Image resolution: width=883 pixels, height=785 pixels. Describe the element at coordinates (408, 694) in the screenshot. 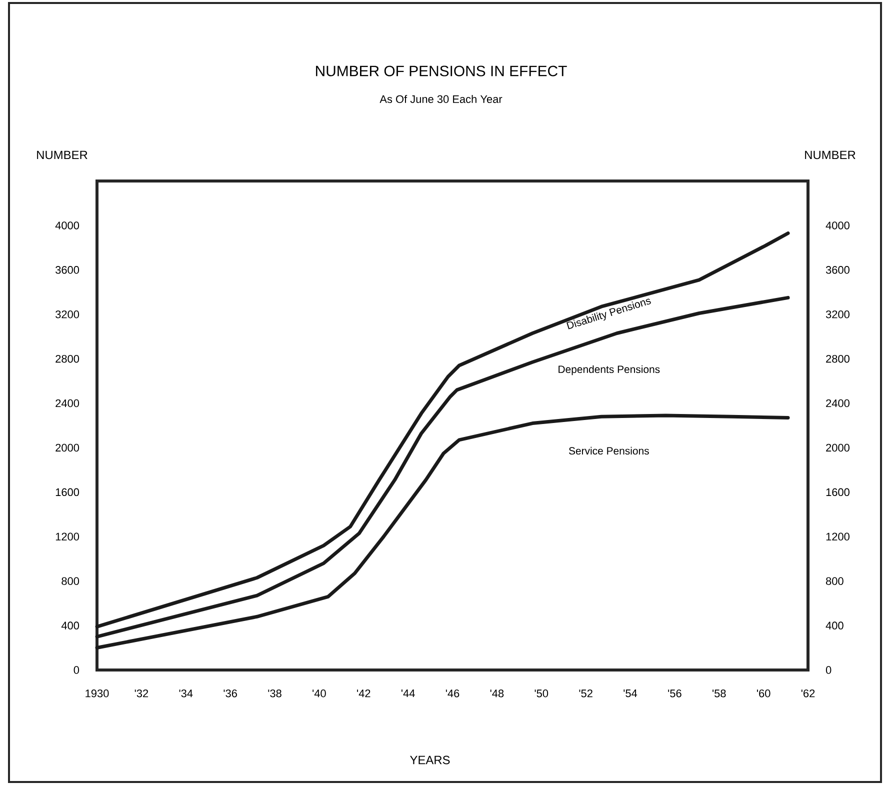

I see `x-tick-label: '44` at that location.